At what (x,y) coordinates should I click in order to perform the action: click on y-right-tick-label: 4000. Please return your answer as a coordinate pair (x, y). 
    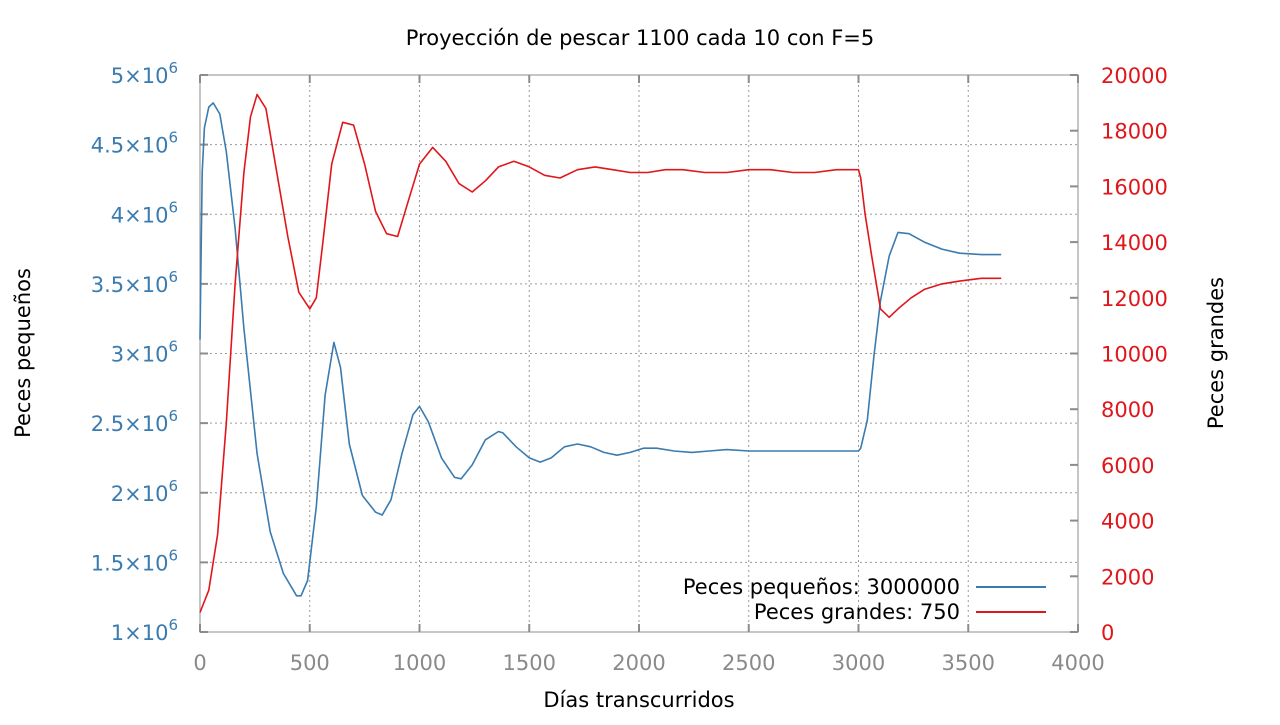
    Looking at the image, I should click on (1127, 522).